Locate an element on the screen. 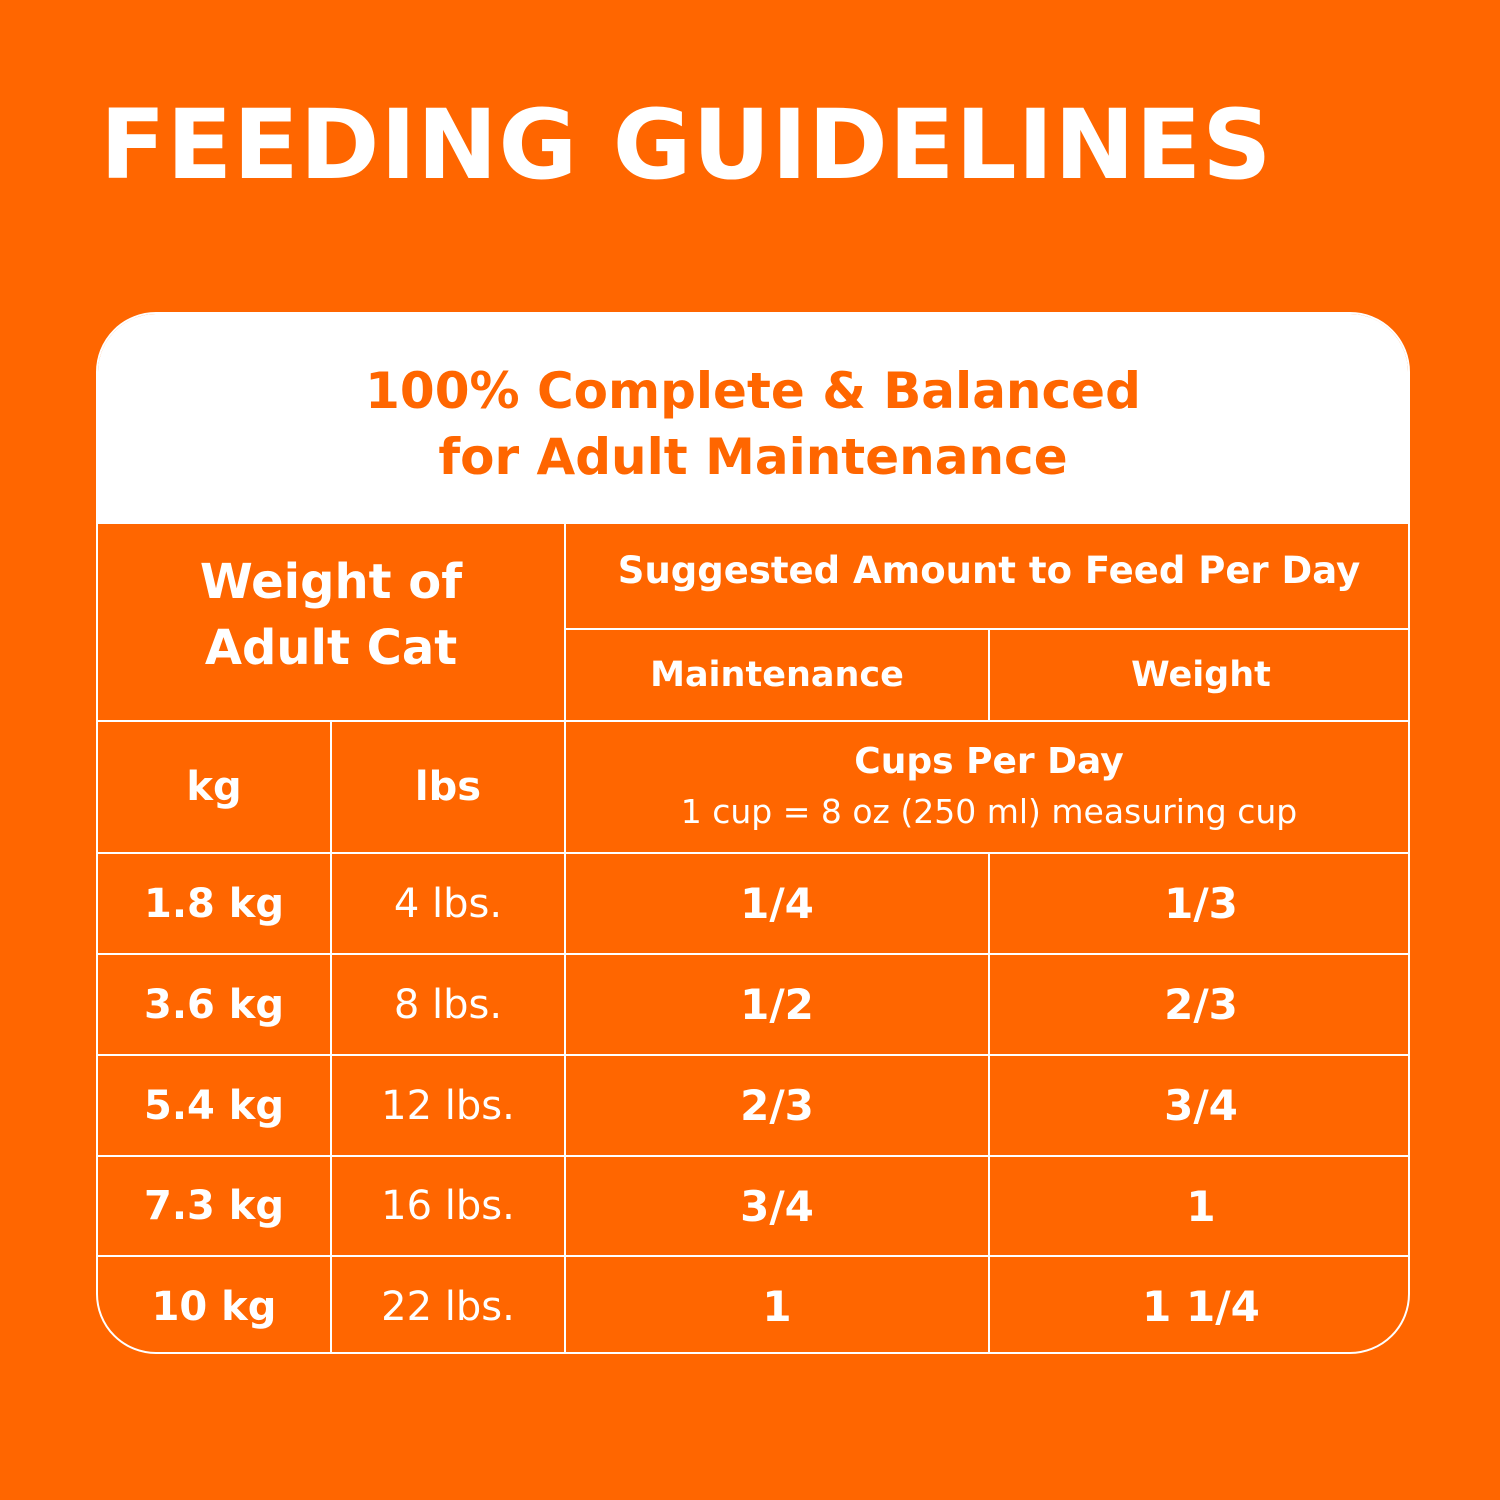  maintenance-header: Maintenance is located at coordinates (777, 675).